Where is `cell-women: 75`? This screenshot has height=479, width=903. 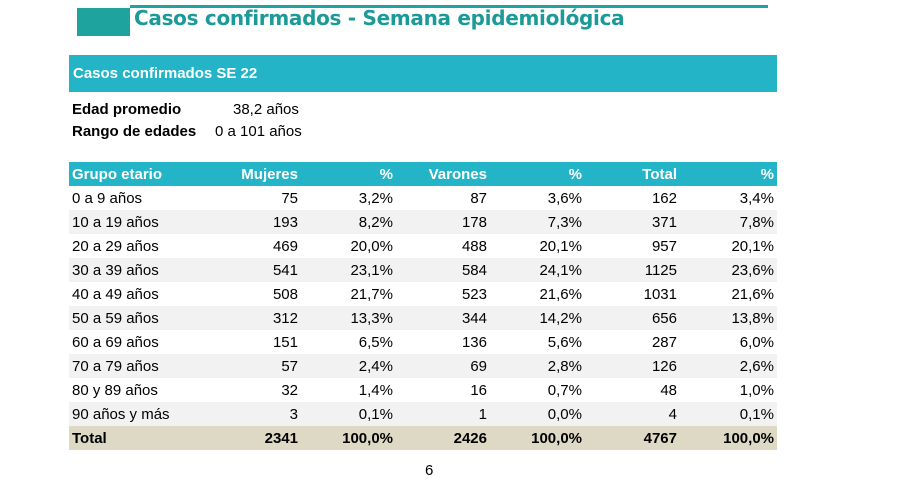
cell-women: 75 is located at coordinates (289, 198).